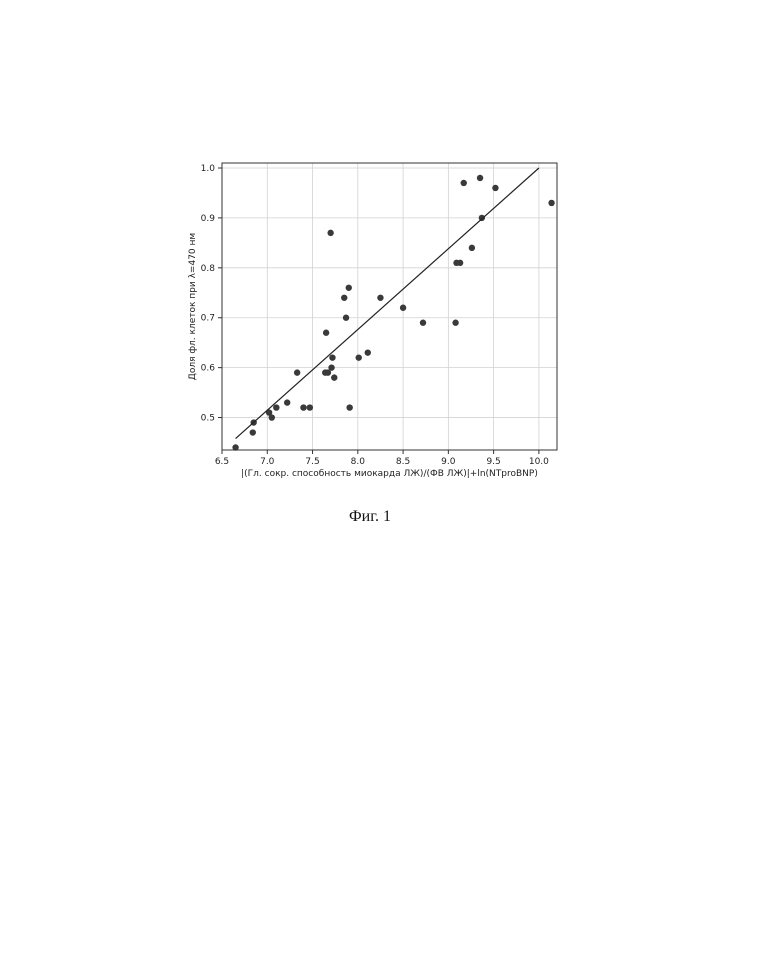  I want to click on plot-frame, so click(389, 306).